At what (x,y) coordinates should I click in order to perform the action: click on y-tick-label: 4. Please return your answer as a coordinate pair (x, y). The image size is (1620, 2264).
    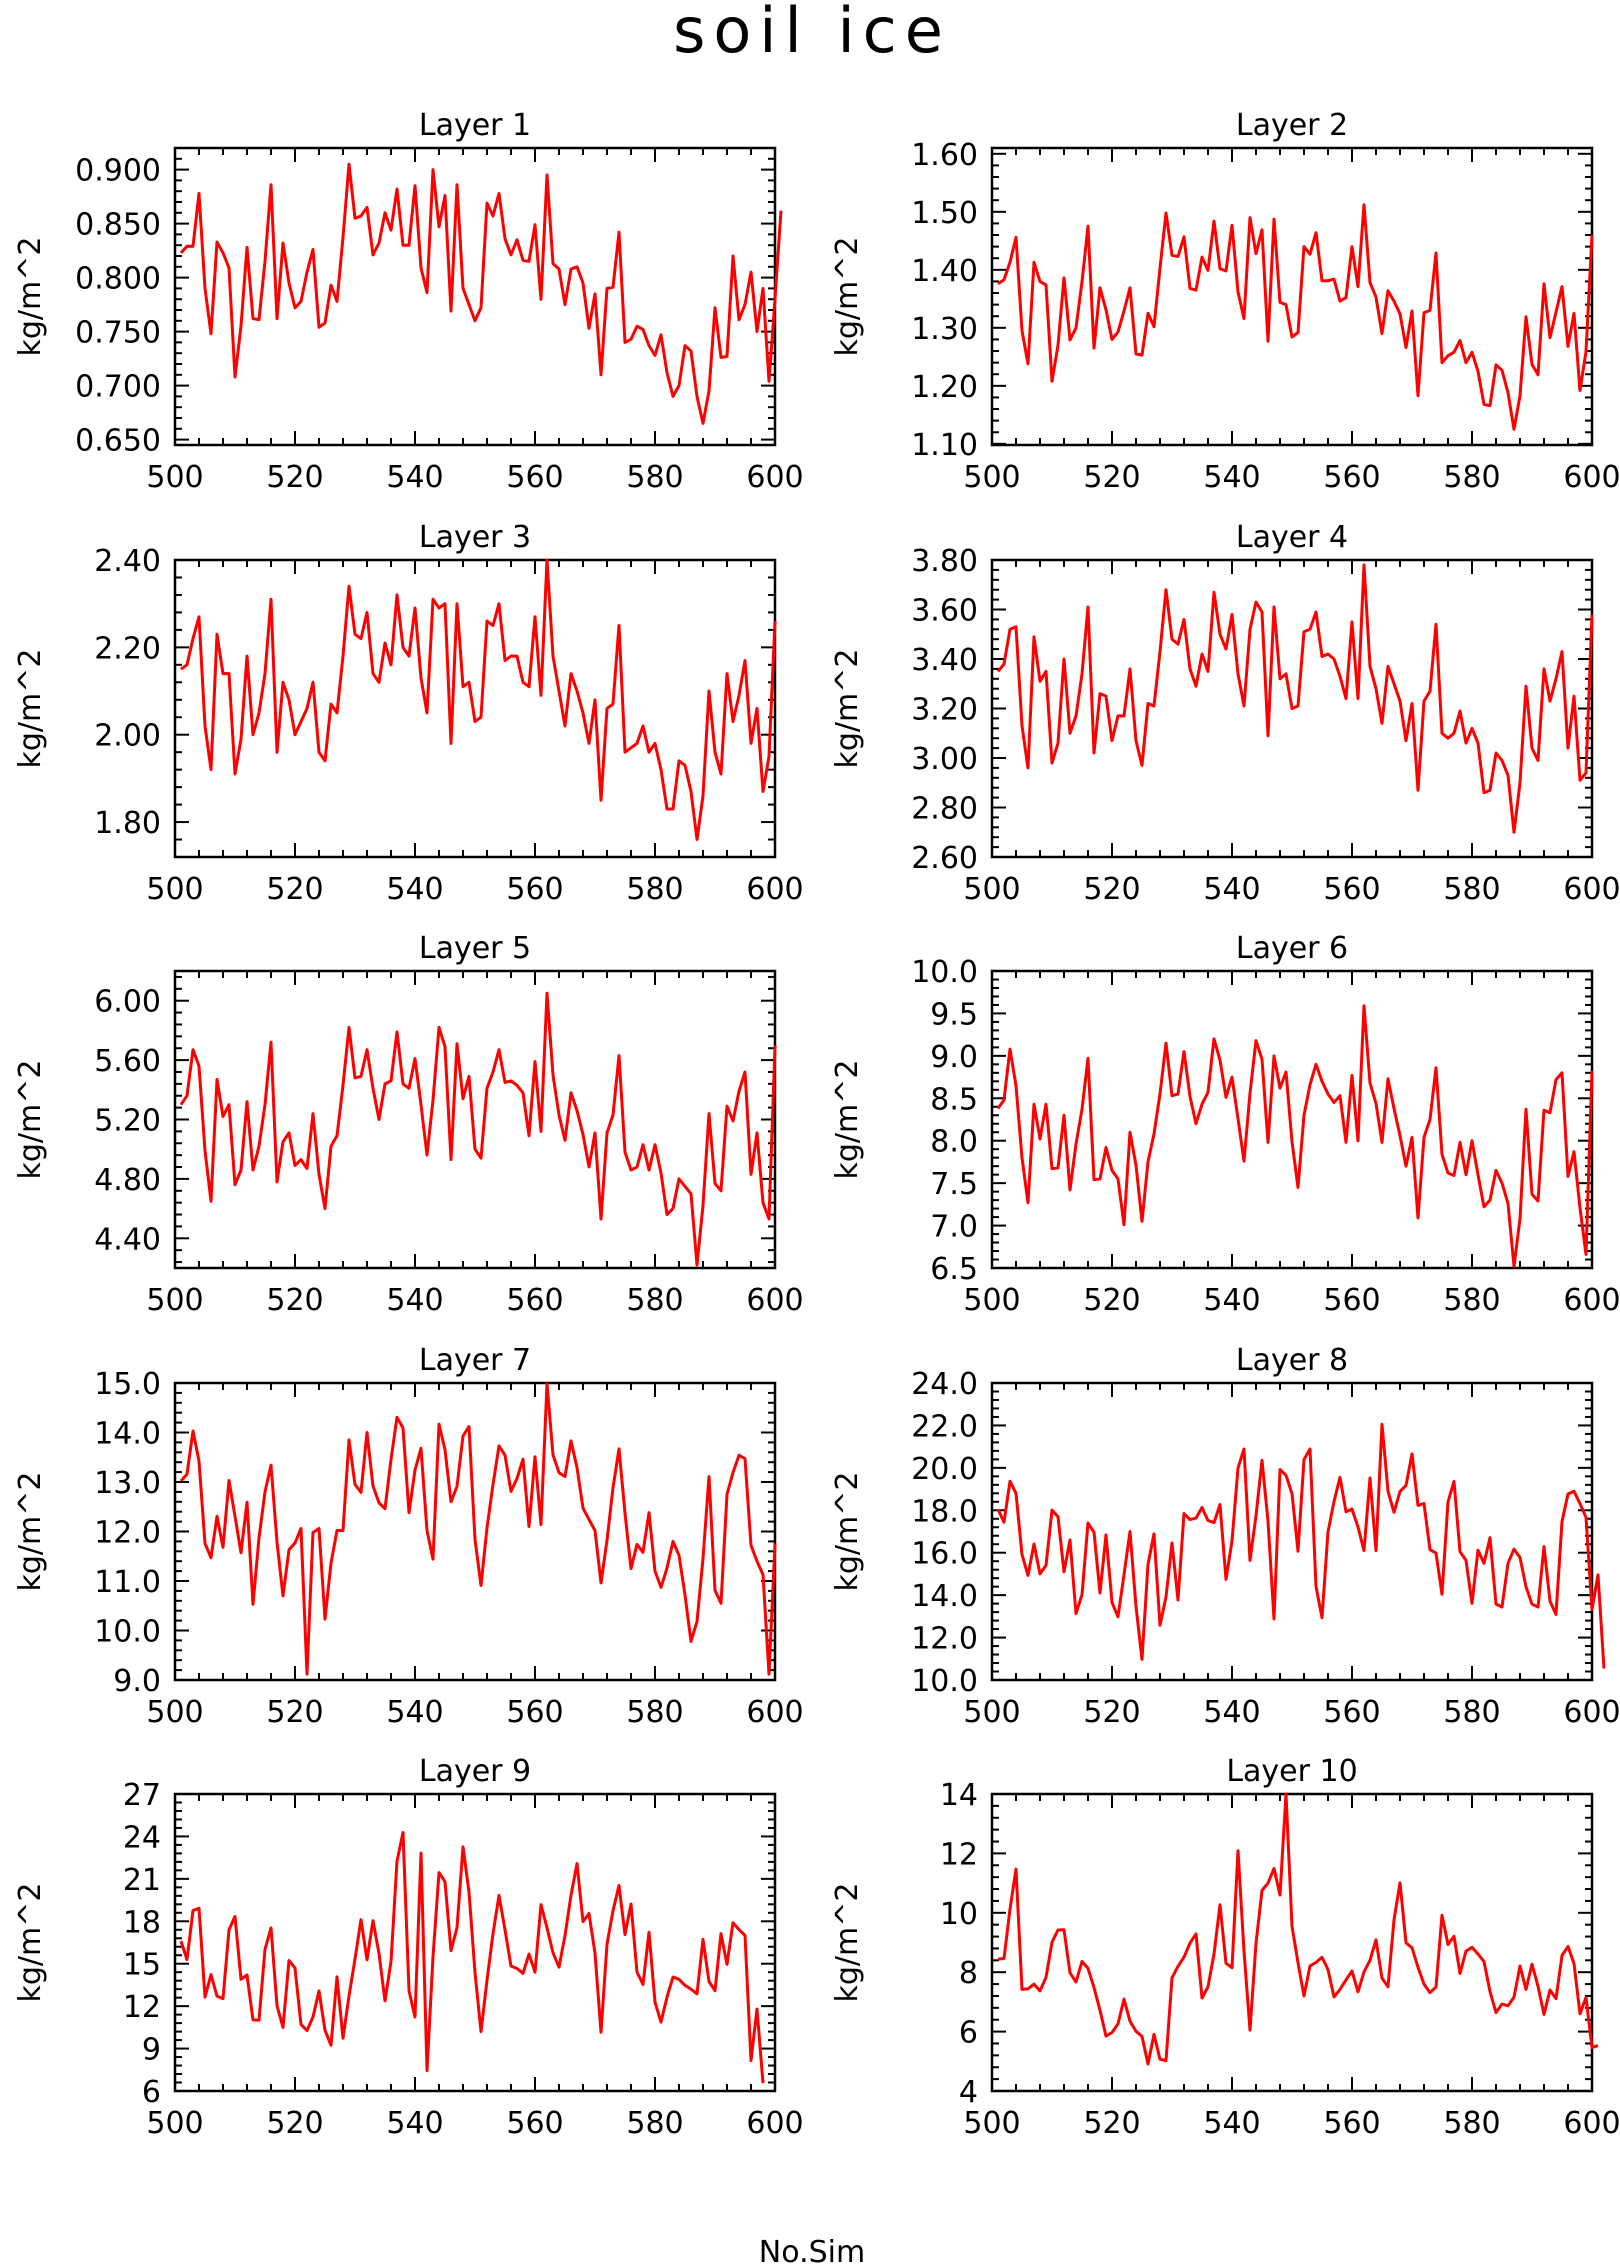
    Looking at the image, I should click on (968, 2092).